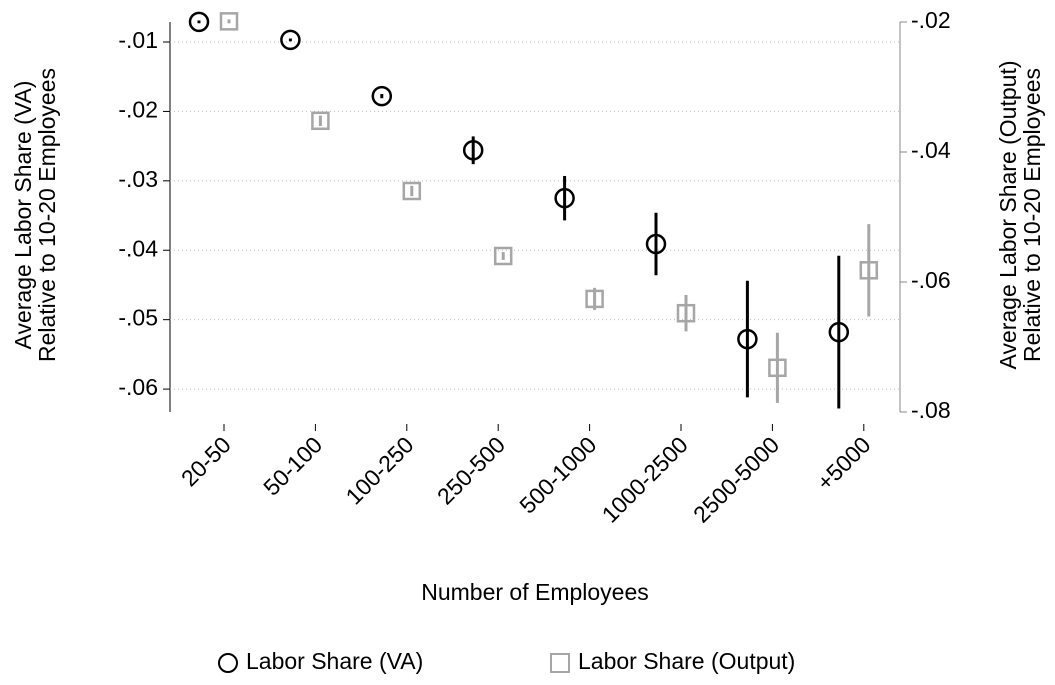 The image size is (1055, 685). What do you see at coordinates (138, 179) in the screenshot?
I see `y-tick-label: -.03` at bounding box center [138, 179].